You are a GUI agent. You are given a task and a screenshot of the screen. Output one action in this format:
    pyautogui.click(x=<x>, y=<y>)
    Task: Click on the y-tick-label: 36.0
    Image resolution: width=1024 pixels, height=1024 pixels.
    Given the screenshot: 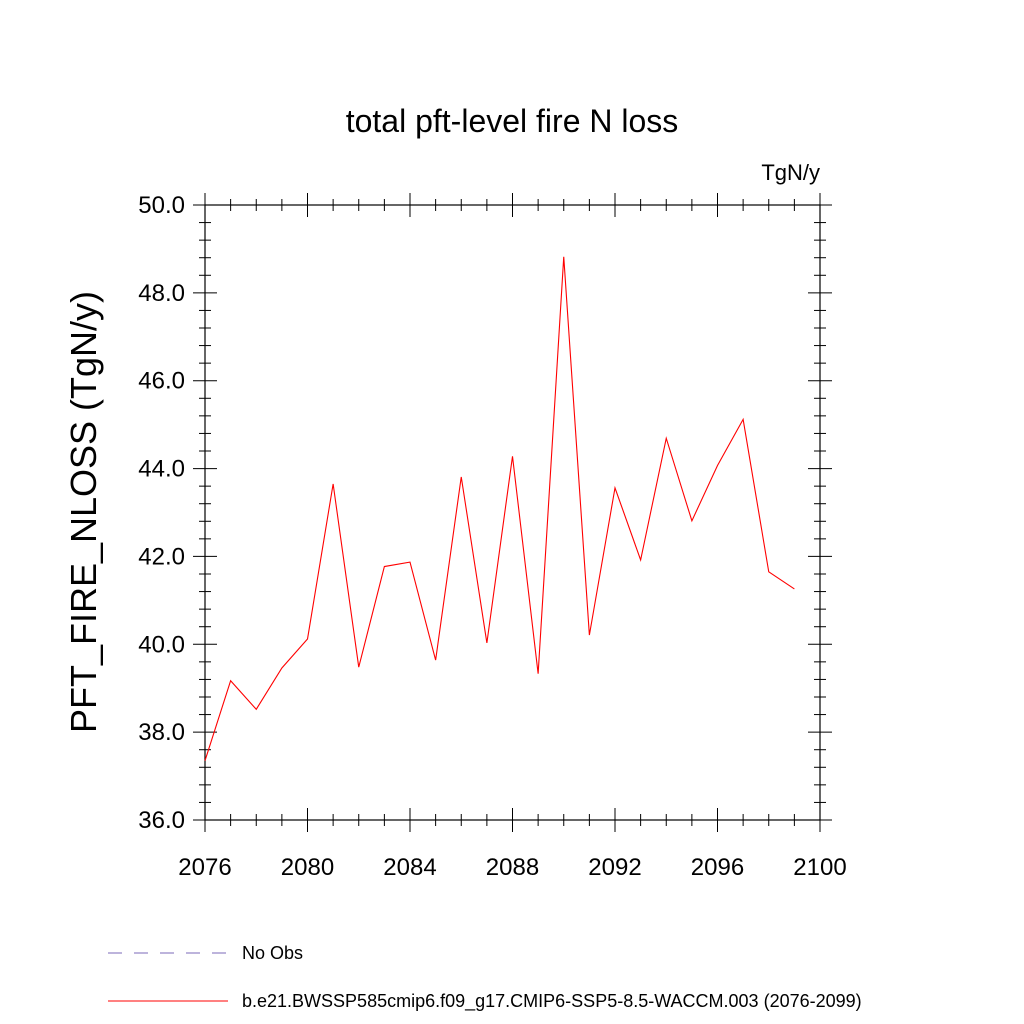 What is the action you would take?
    pyautogui.click(x=161, y=820)
    